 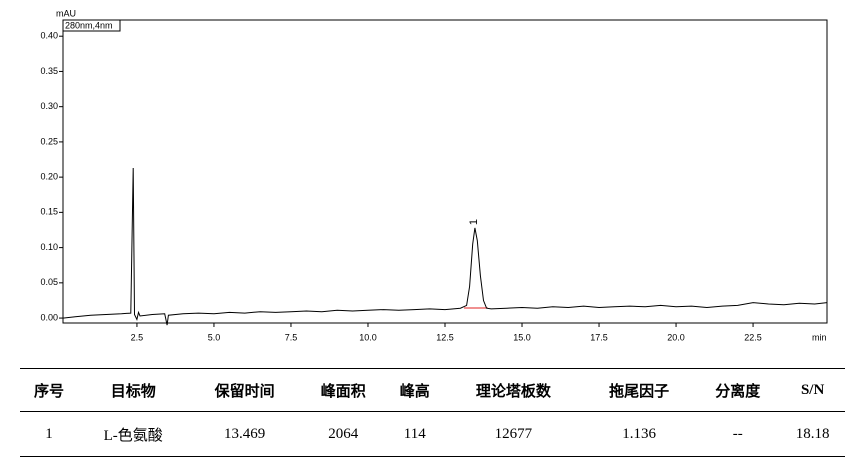 I want to click on legend-box, so click(x=91, y=25).